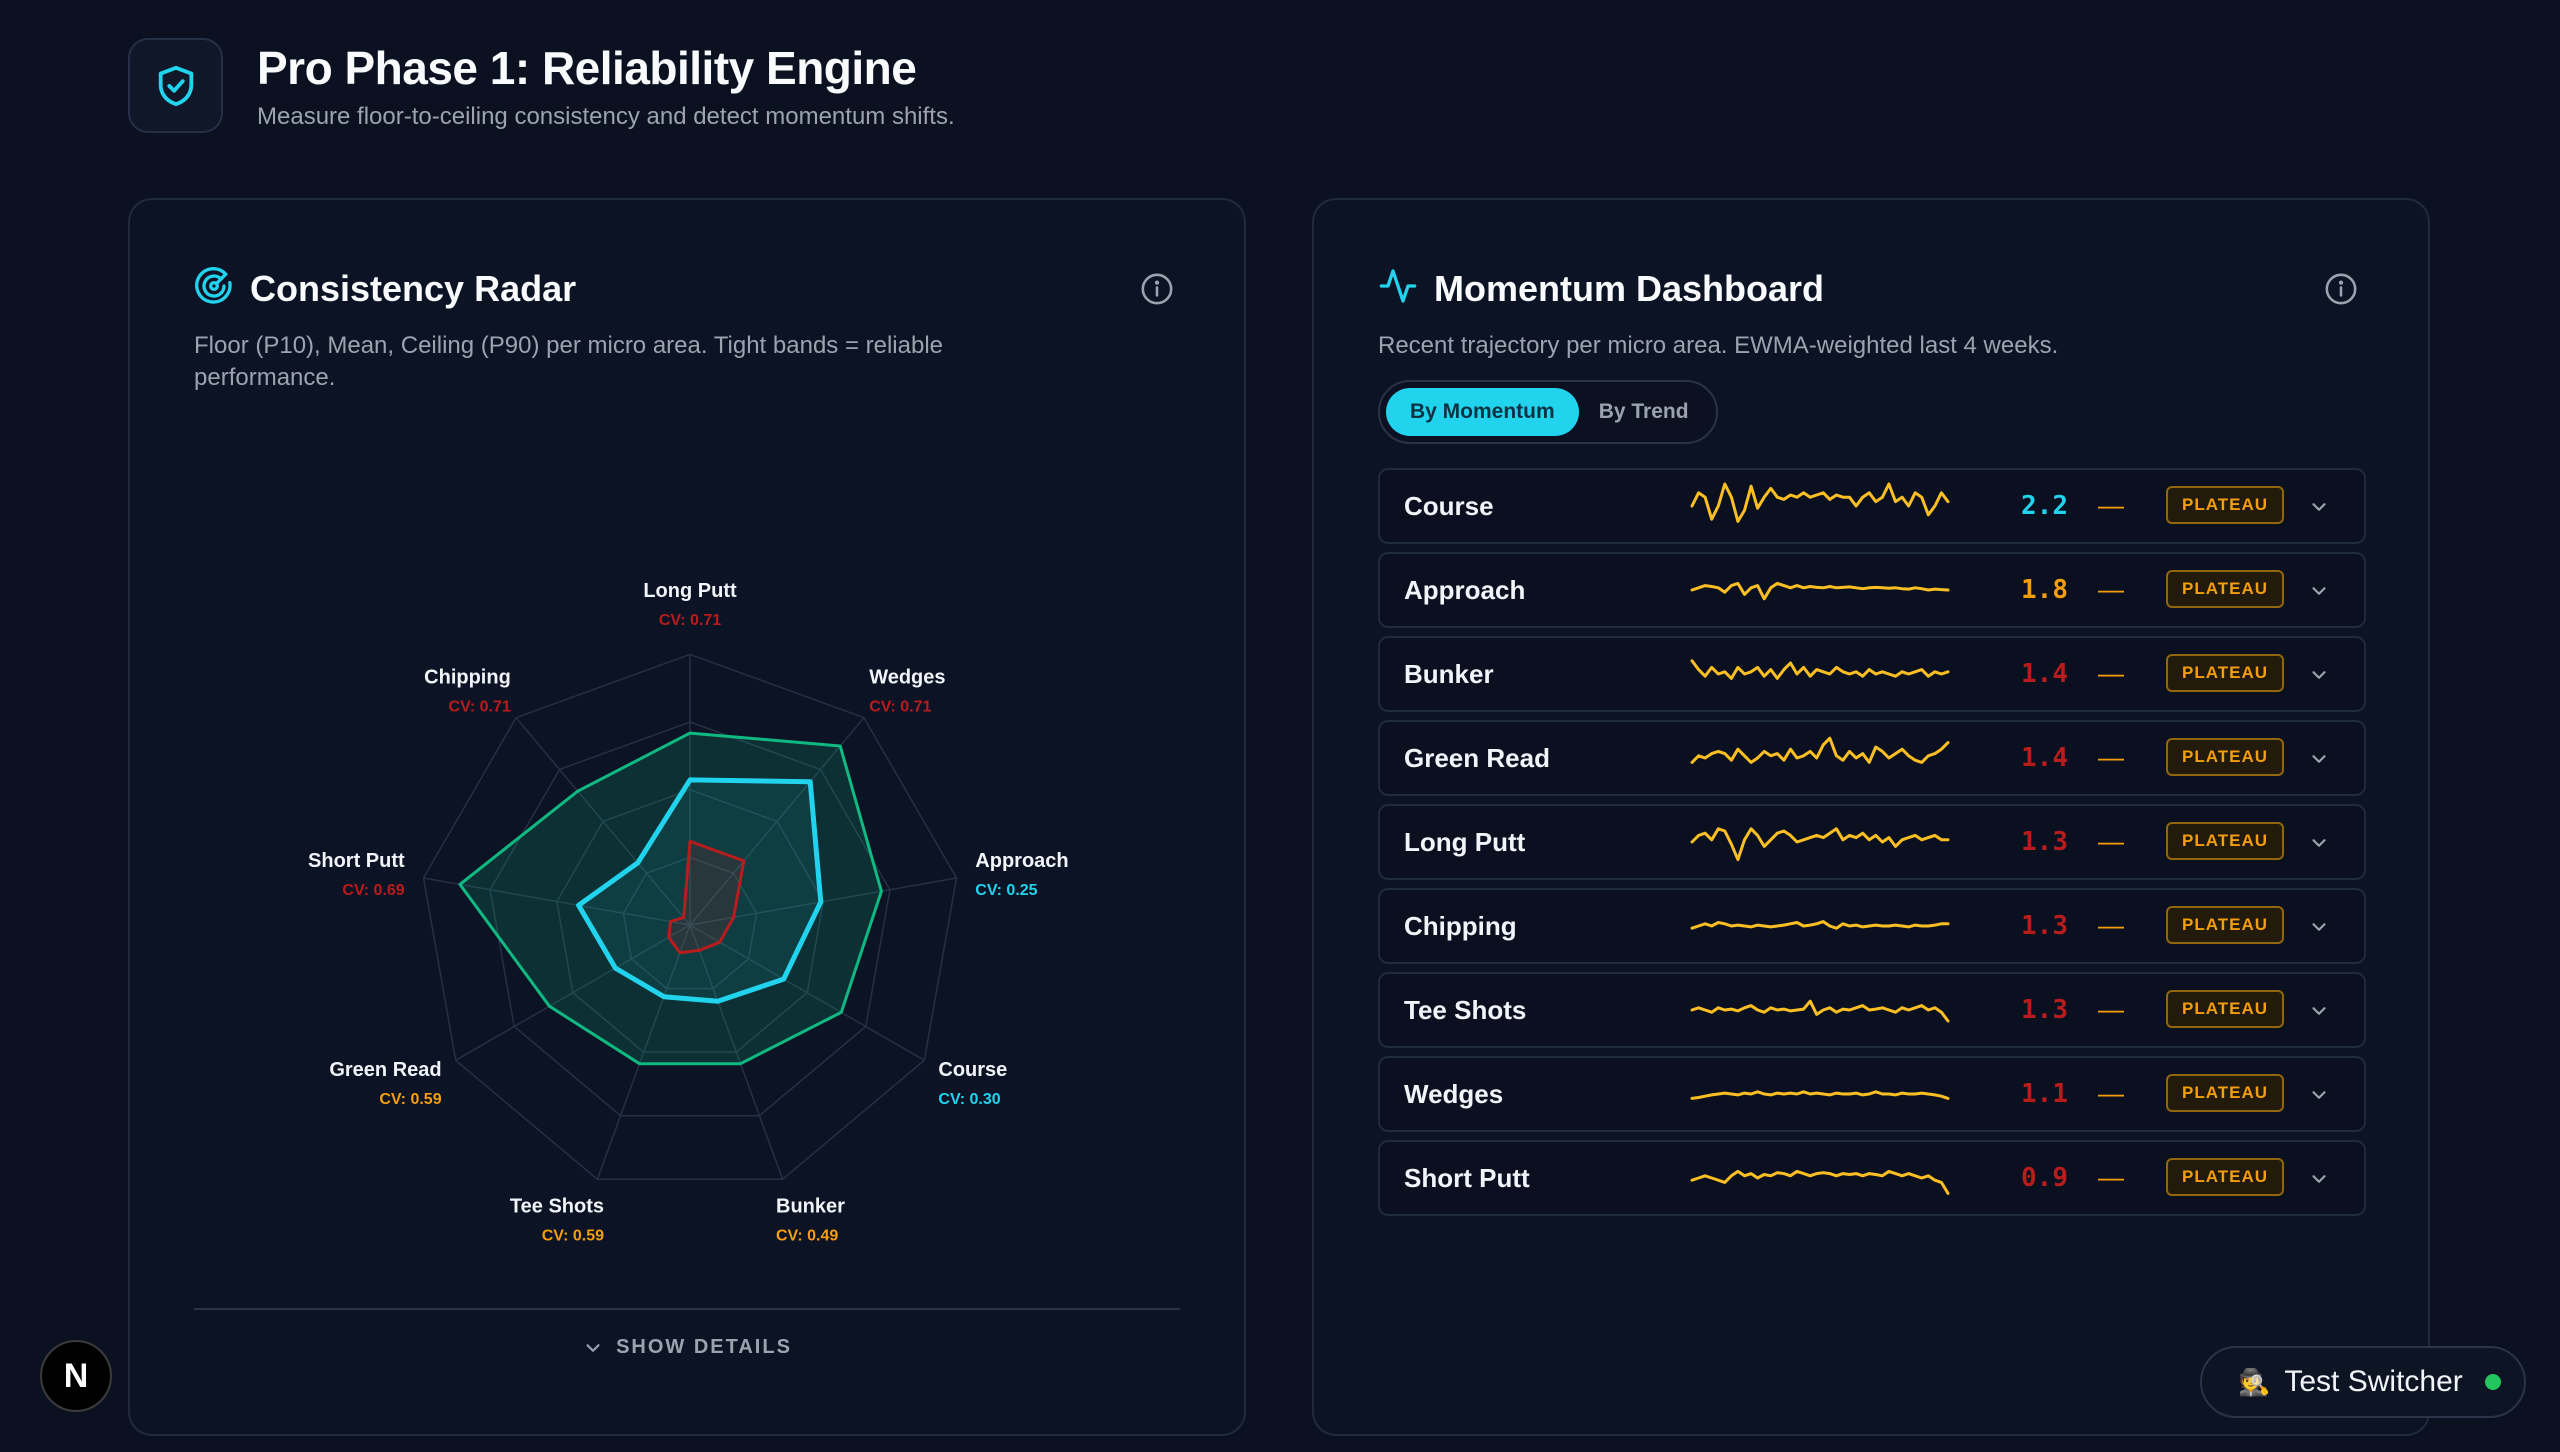 This screenshot has height=1452, width=2560. Describe the element at coordinates (1465, 1010) in the screenshot. I see `row-area-name: Tee Shots` at that location.